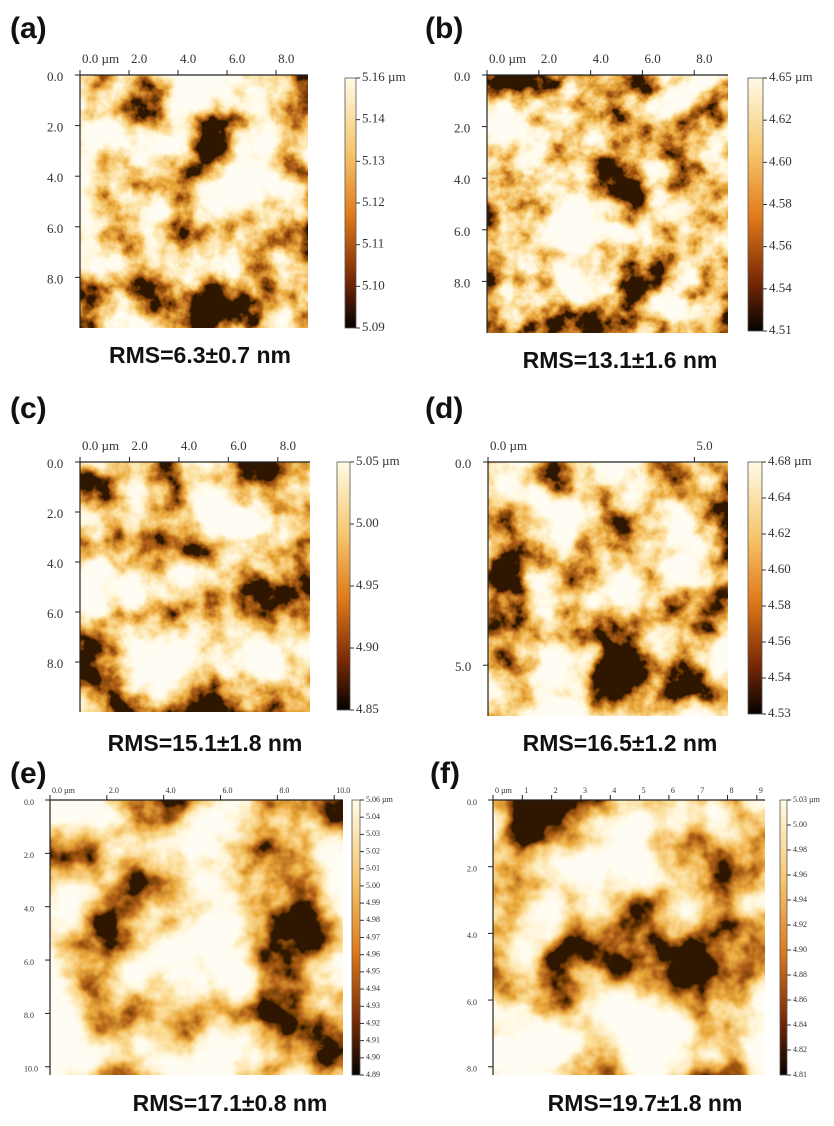  What do you see at coordinates (373, 243) in the screenshot?
I see `colorbar-tick-label: 5.11` at bounding box center [373, 243].